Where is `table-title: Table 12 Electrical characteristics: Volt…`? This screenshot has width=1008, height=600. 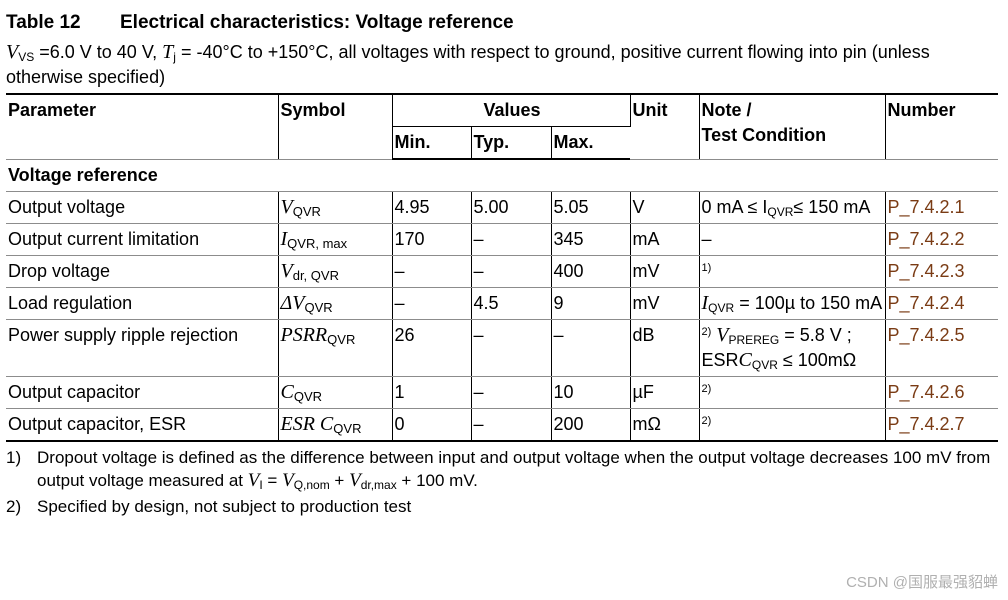
table-title: Table 12 Electrical characteristics: Volt… is located at coordinates (503, 23).